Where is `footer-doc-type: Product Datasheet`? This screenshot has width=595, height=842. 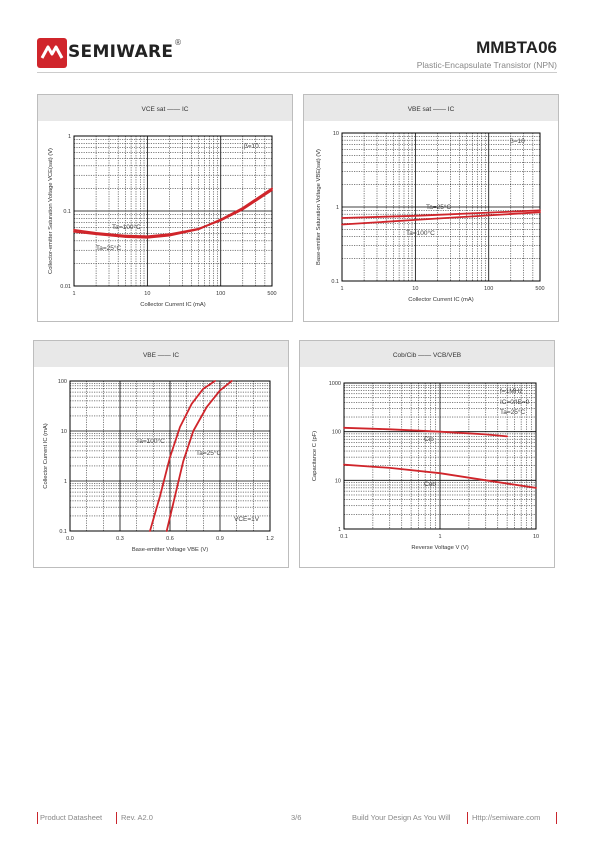
footer-doc-type: Product Datasheet is located at coordinates (71, 817).